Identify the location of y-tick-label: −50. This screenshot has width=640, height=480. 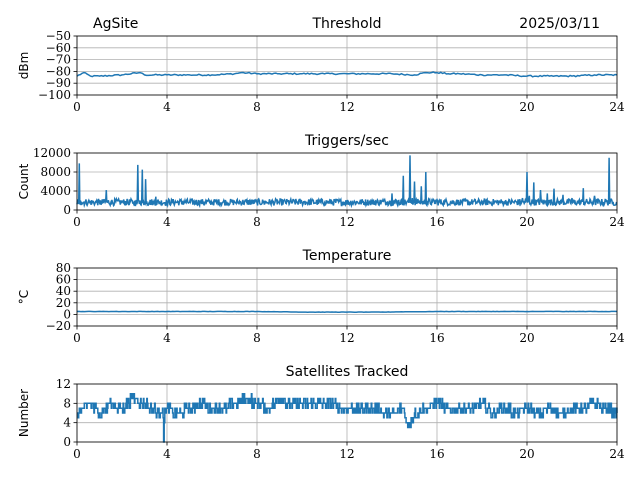
(58, 36).